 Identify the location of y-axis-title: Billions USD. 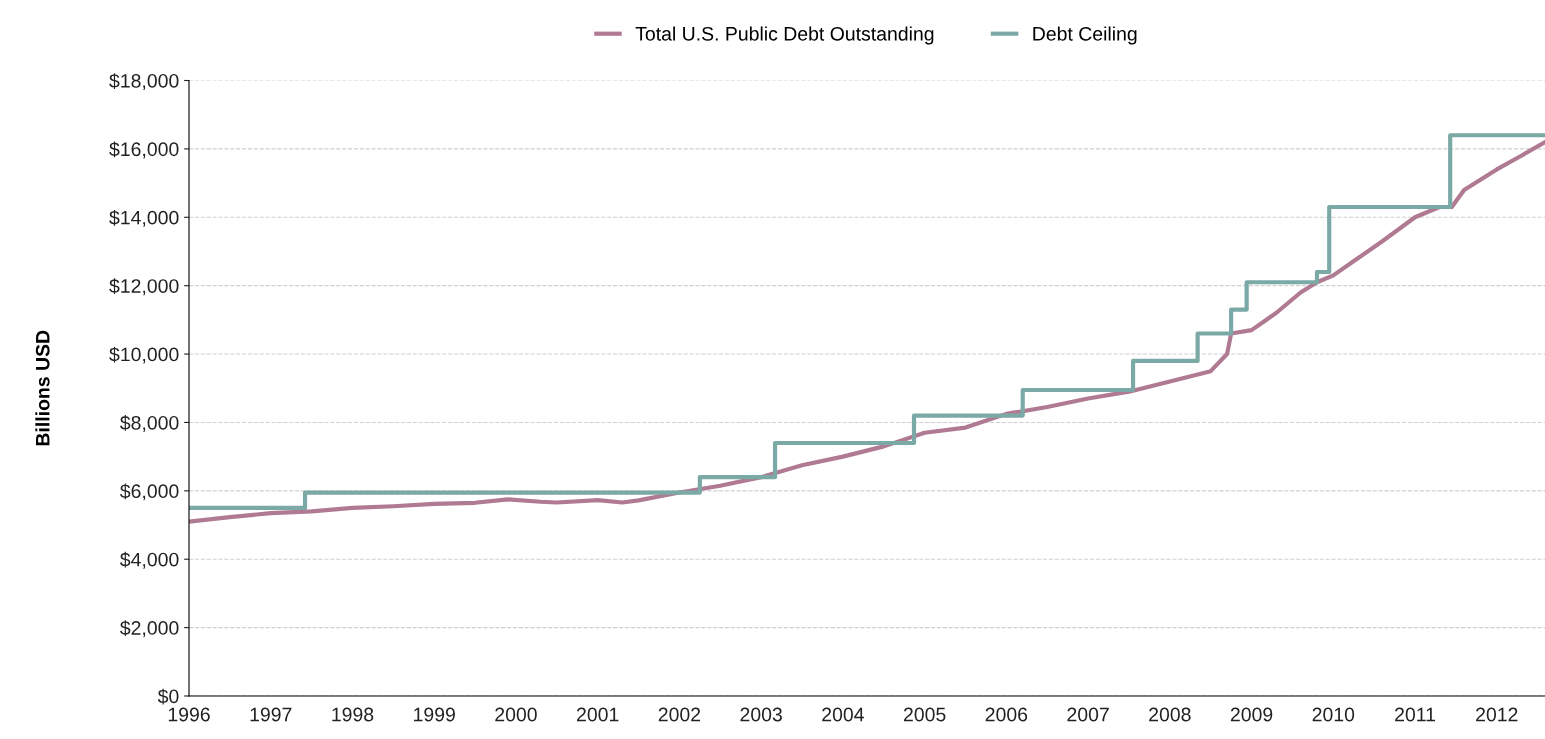
(42, 388).